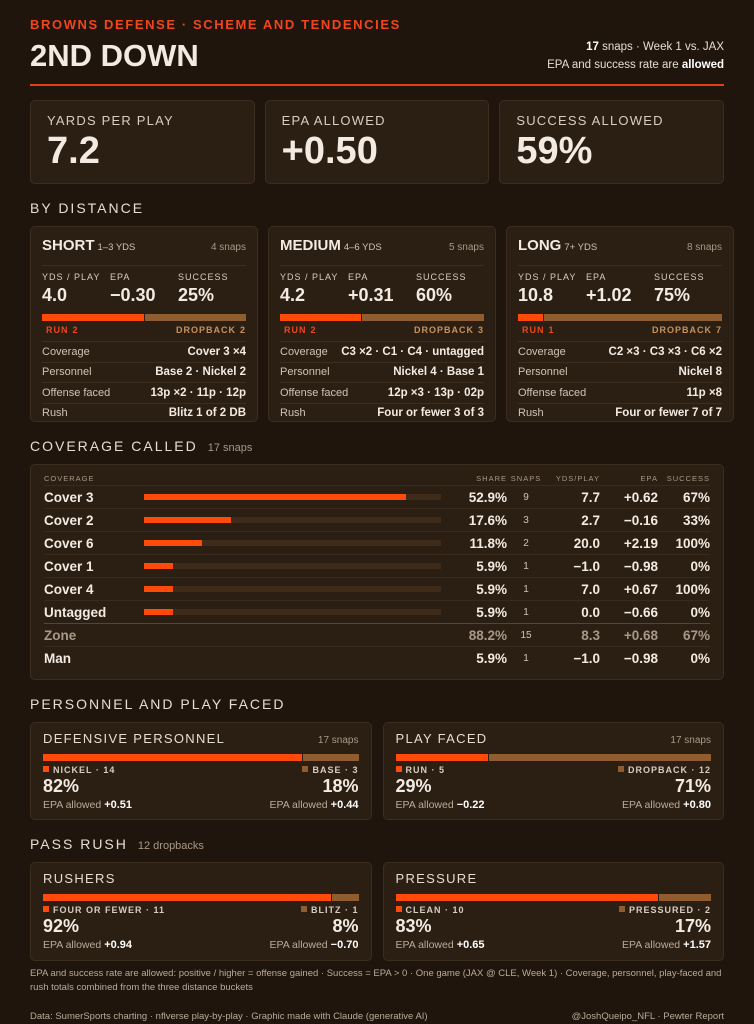  Describe the element at coordinates (329, 151) in the screenshot. I see `summary-value: +0.50` at that location.